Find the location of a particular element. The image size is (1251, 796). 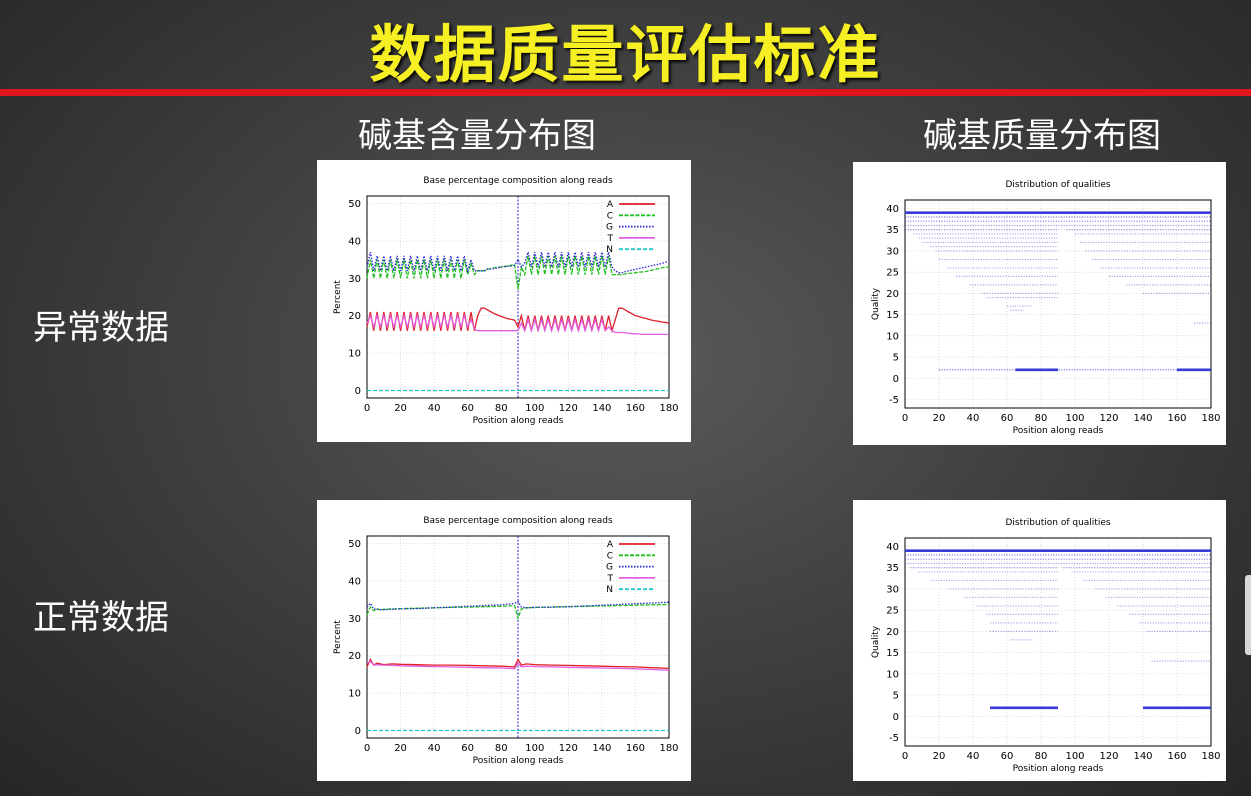

series-line-C is located at coordinates (517, 272).